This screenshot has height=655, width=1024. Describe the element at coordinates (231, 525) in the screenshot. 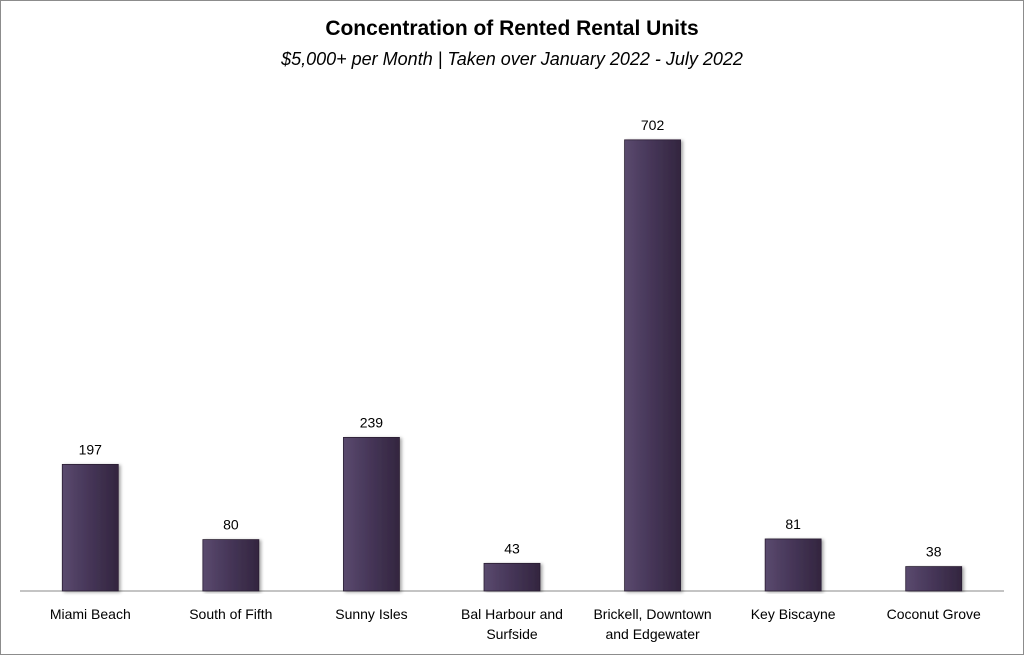

I see `data-label: 80` at that location.